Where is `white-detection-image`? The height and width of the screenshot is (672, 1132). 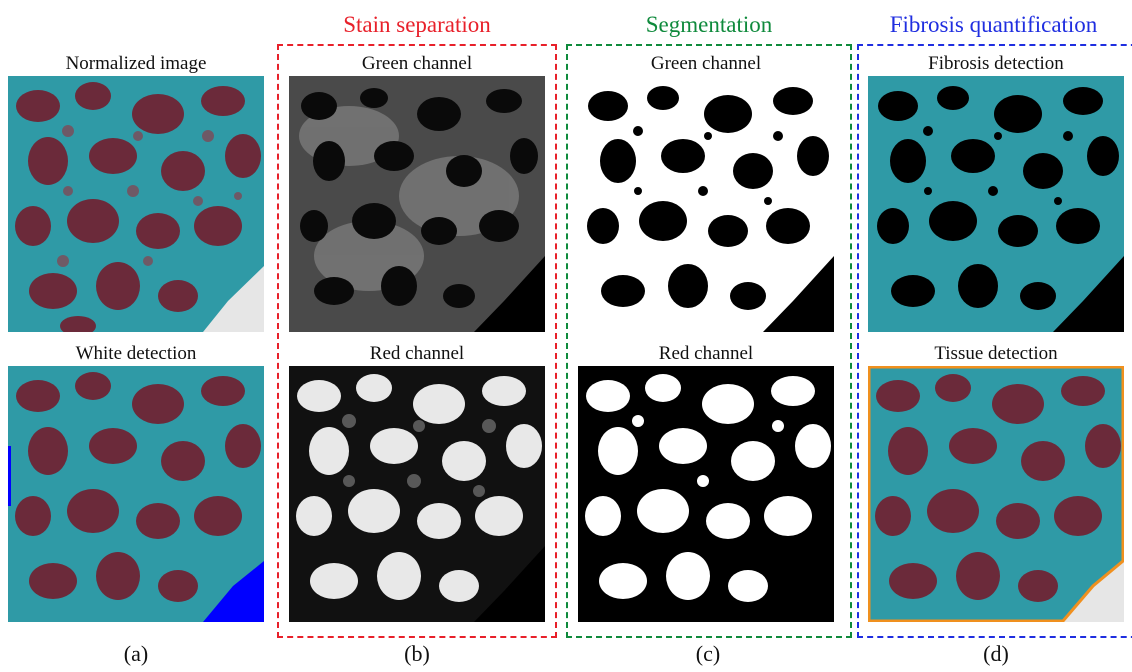
white-detection-image is located at coordinates (136, 494).